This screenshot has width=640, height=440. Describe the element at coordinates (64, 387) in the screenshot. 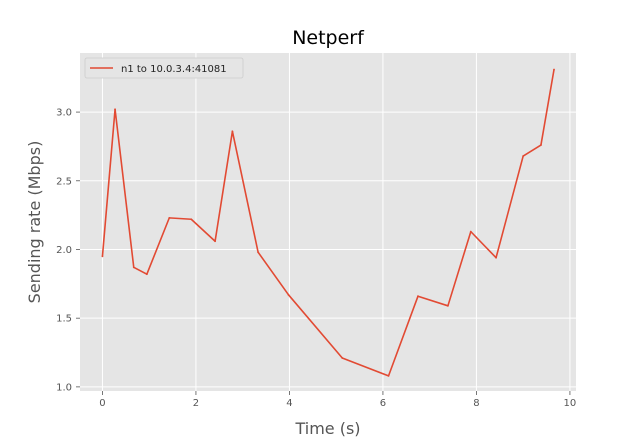

I see `y-tick-label: 1.0` at that location.